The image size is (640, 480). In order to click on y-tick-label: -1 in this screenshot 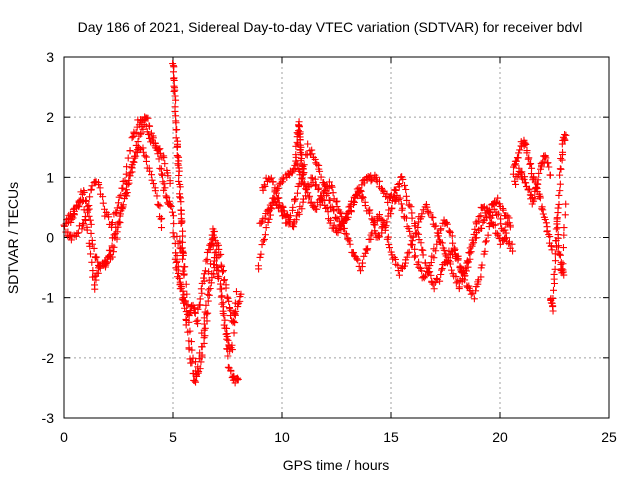, I will do `click(48, 298)`.